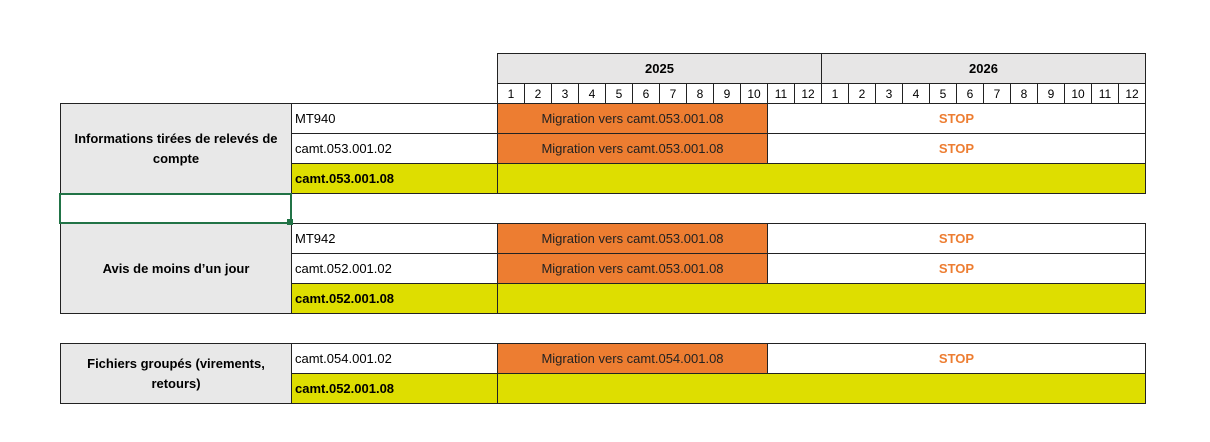  What do you see at coordinates (175, 208) in the screenshot?
I see `selected-cell` at bounding box center [175, 208].